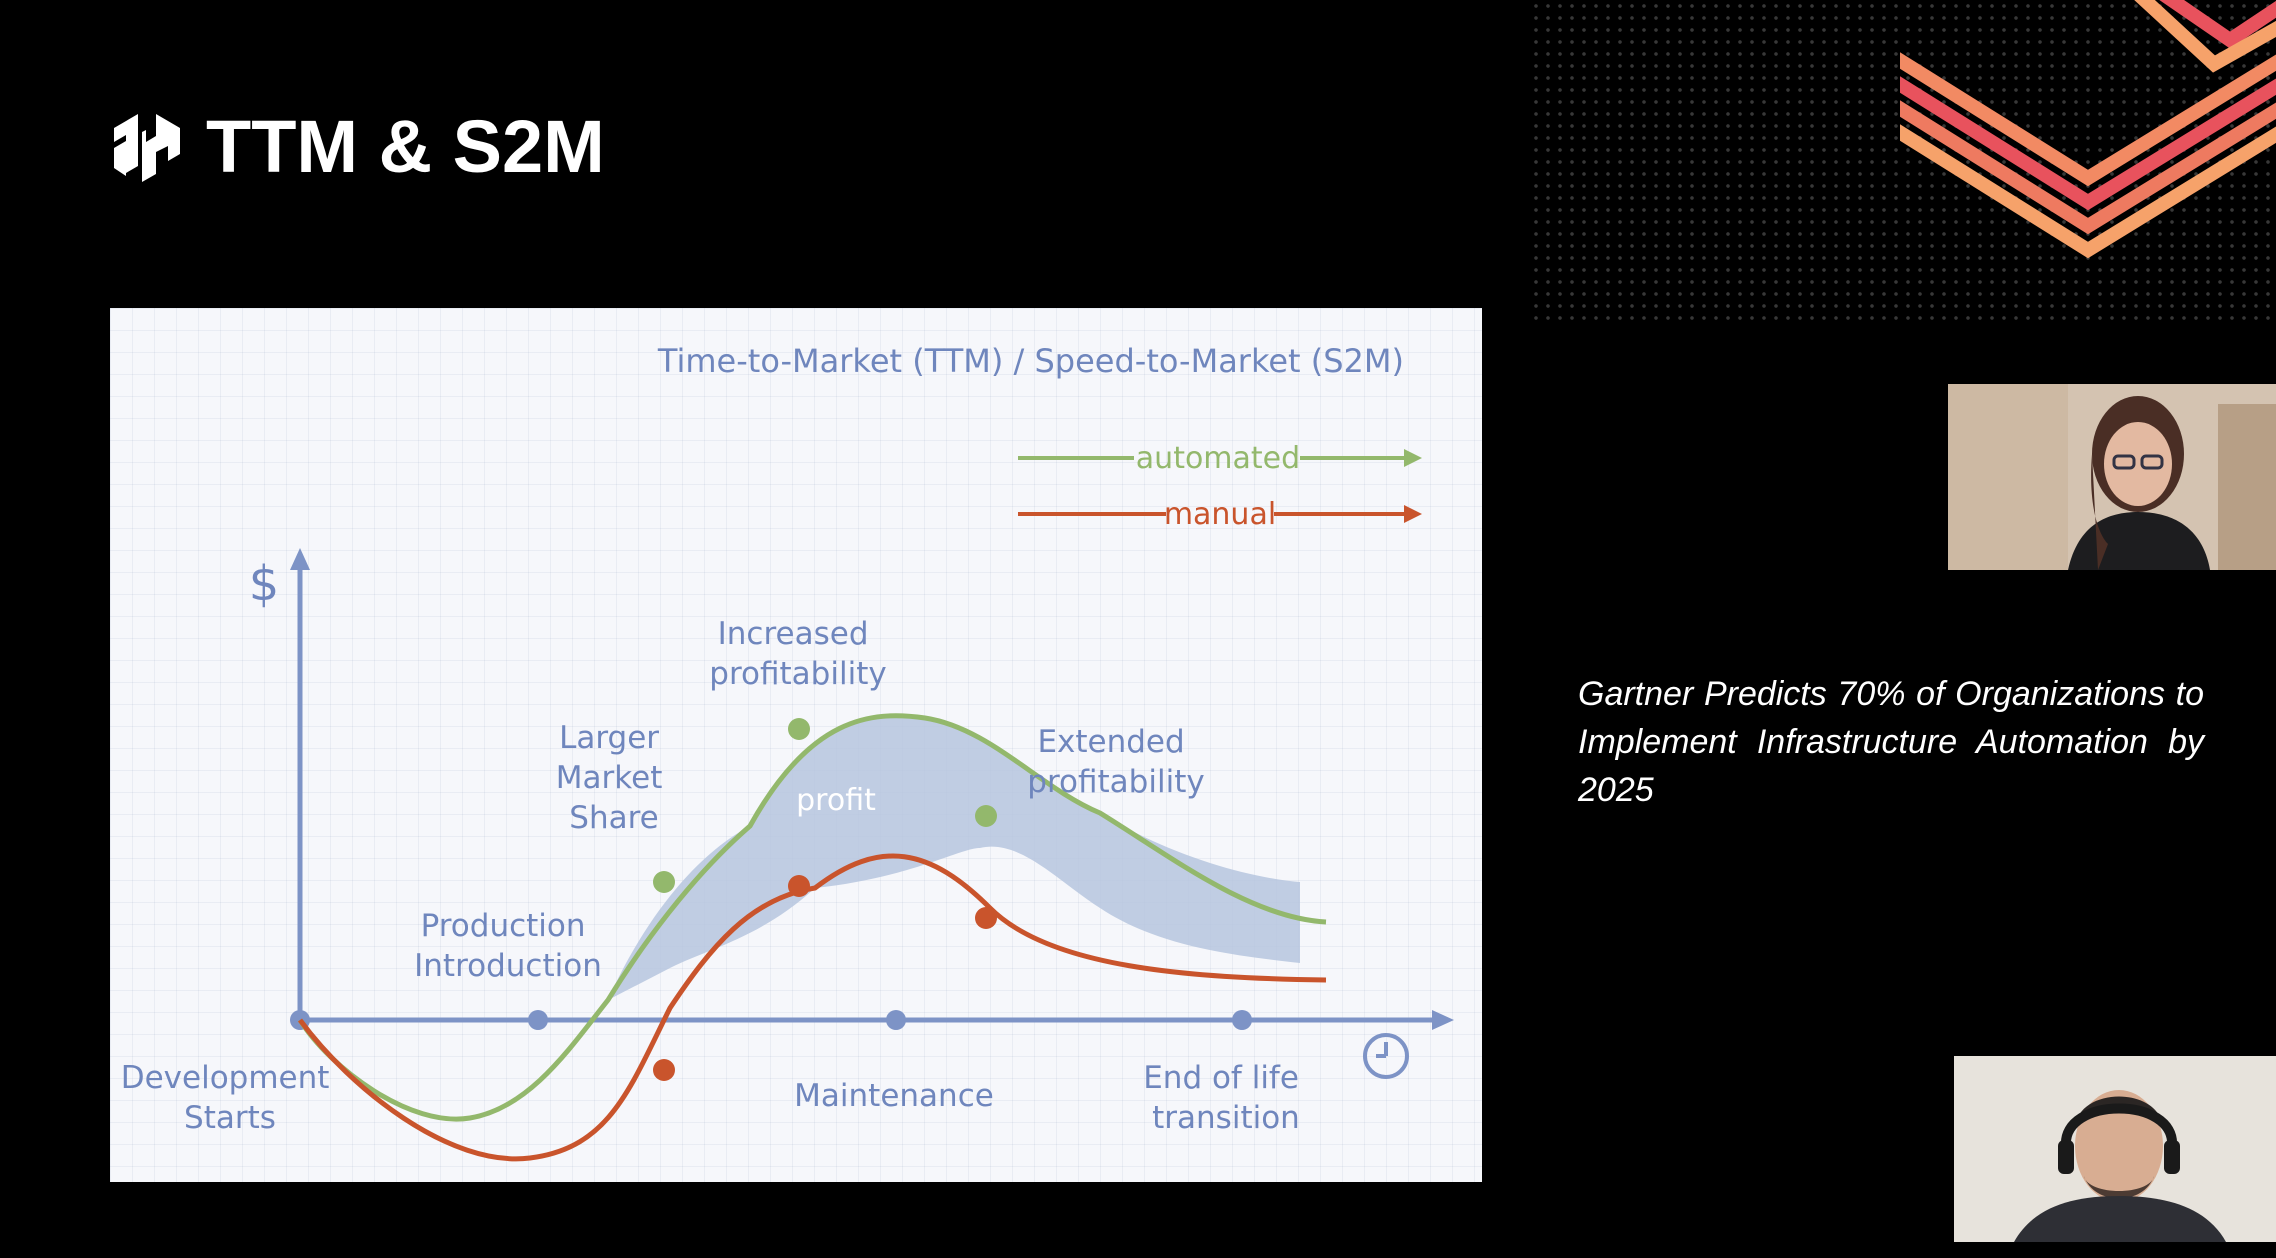  What do you see at coordinates (538, 1020) in the screenshot?
I see `phase-dot-production` at bounding box center [538, 1020].